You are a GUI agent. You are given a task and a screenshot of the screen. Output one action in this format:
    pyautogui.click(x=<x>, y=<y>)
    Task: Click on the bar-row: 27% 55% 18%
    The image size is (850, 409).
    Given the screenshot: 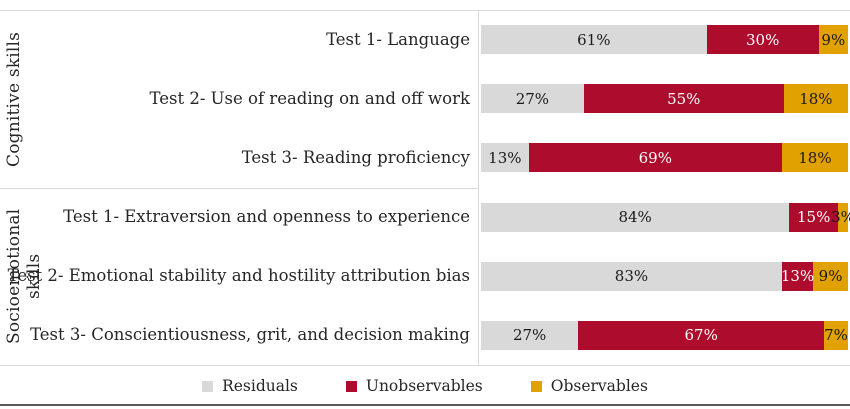 What is the action you would take?
    pyautogui.click(x=664, y=99)
    